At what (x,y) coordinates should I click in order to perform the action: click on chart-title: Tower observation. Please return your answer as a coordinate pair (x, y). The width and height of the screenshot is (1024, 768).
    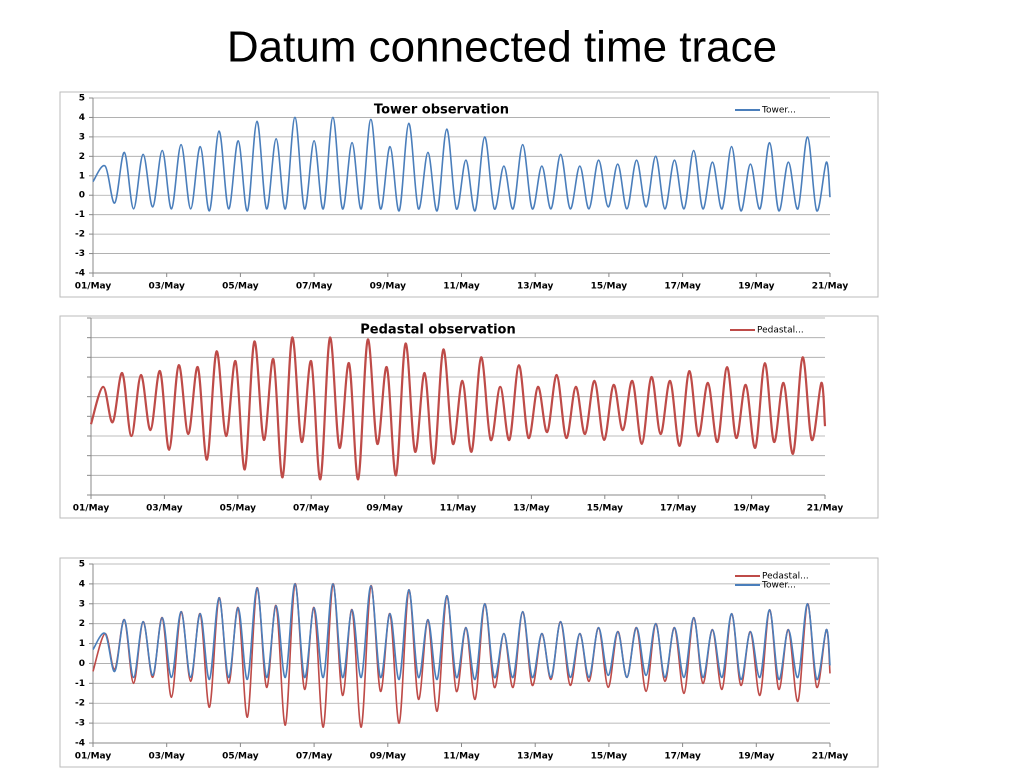
    Looking at the image, I should click on (441, 110).